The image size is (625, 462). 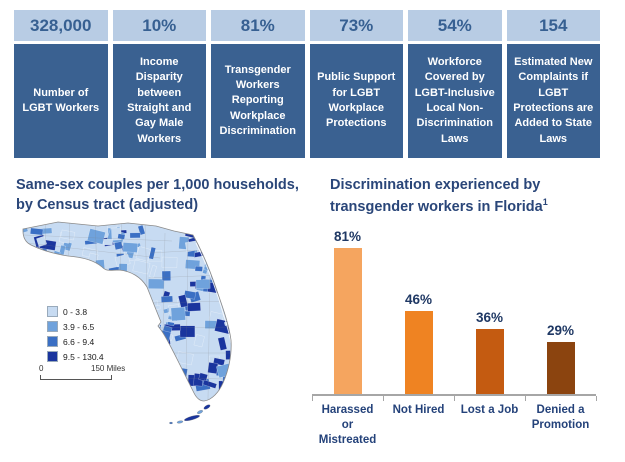 I want to click on bar-group: 46%, so click(x=418, y=311).